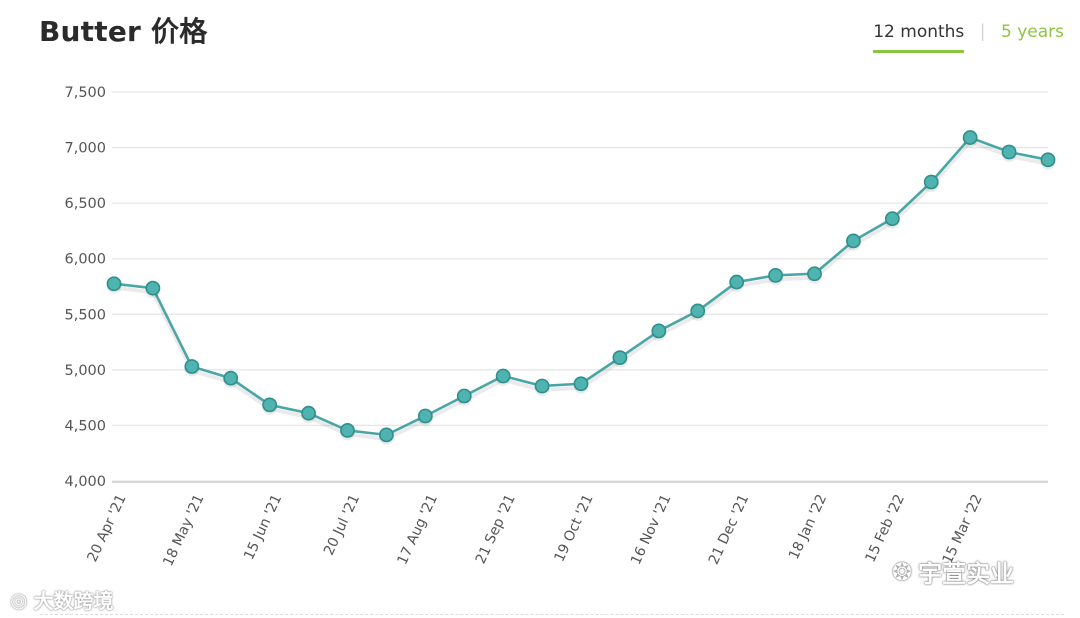  Describe the element at coordinates (729, 529) in the screenshot. I see `x-tick-label: 21 Dec '21` at that location.